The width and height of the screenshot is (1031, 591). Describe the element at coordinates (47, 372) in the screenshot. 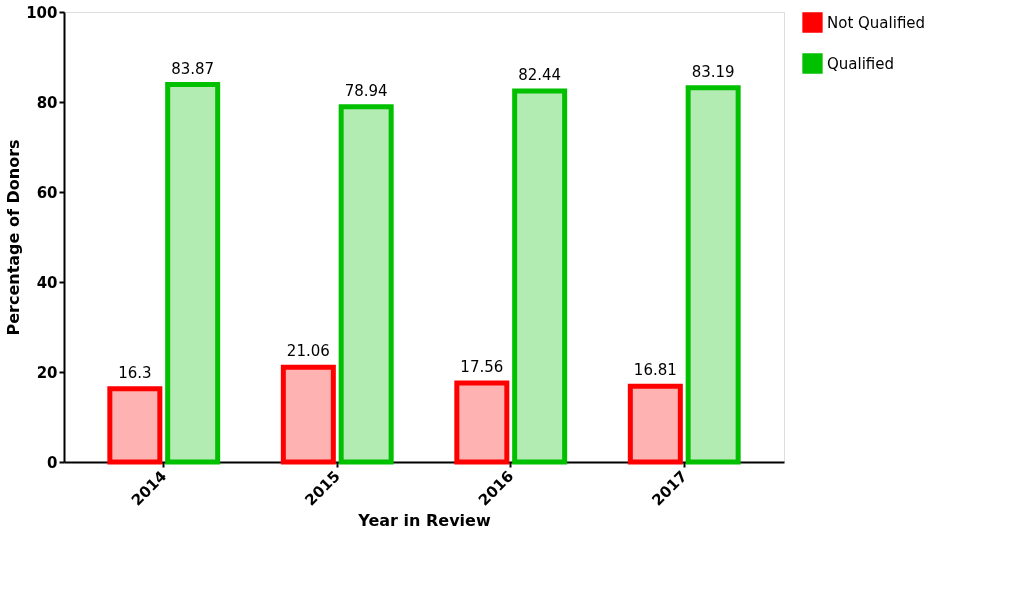

I see `y-tick-label: 20` at that location.